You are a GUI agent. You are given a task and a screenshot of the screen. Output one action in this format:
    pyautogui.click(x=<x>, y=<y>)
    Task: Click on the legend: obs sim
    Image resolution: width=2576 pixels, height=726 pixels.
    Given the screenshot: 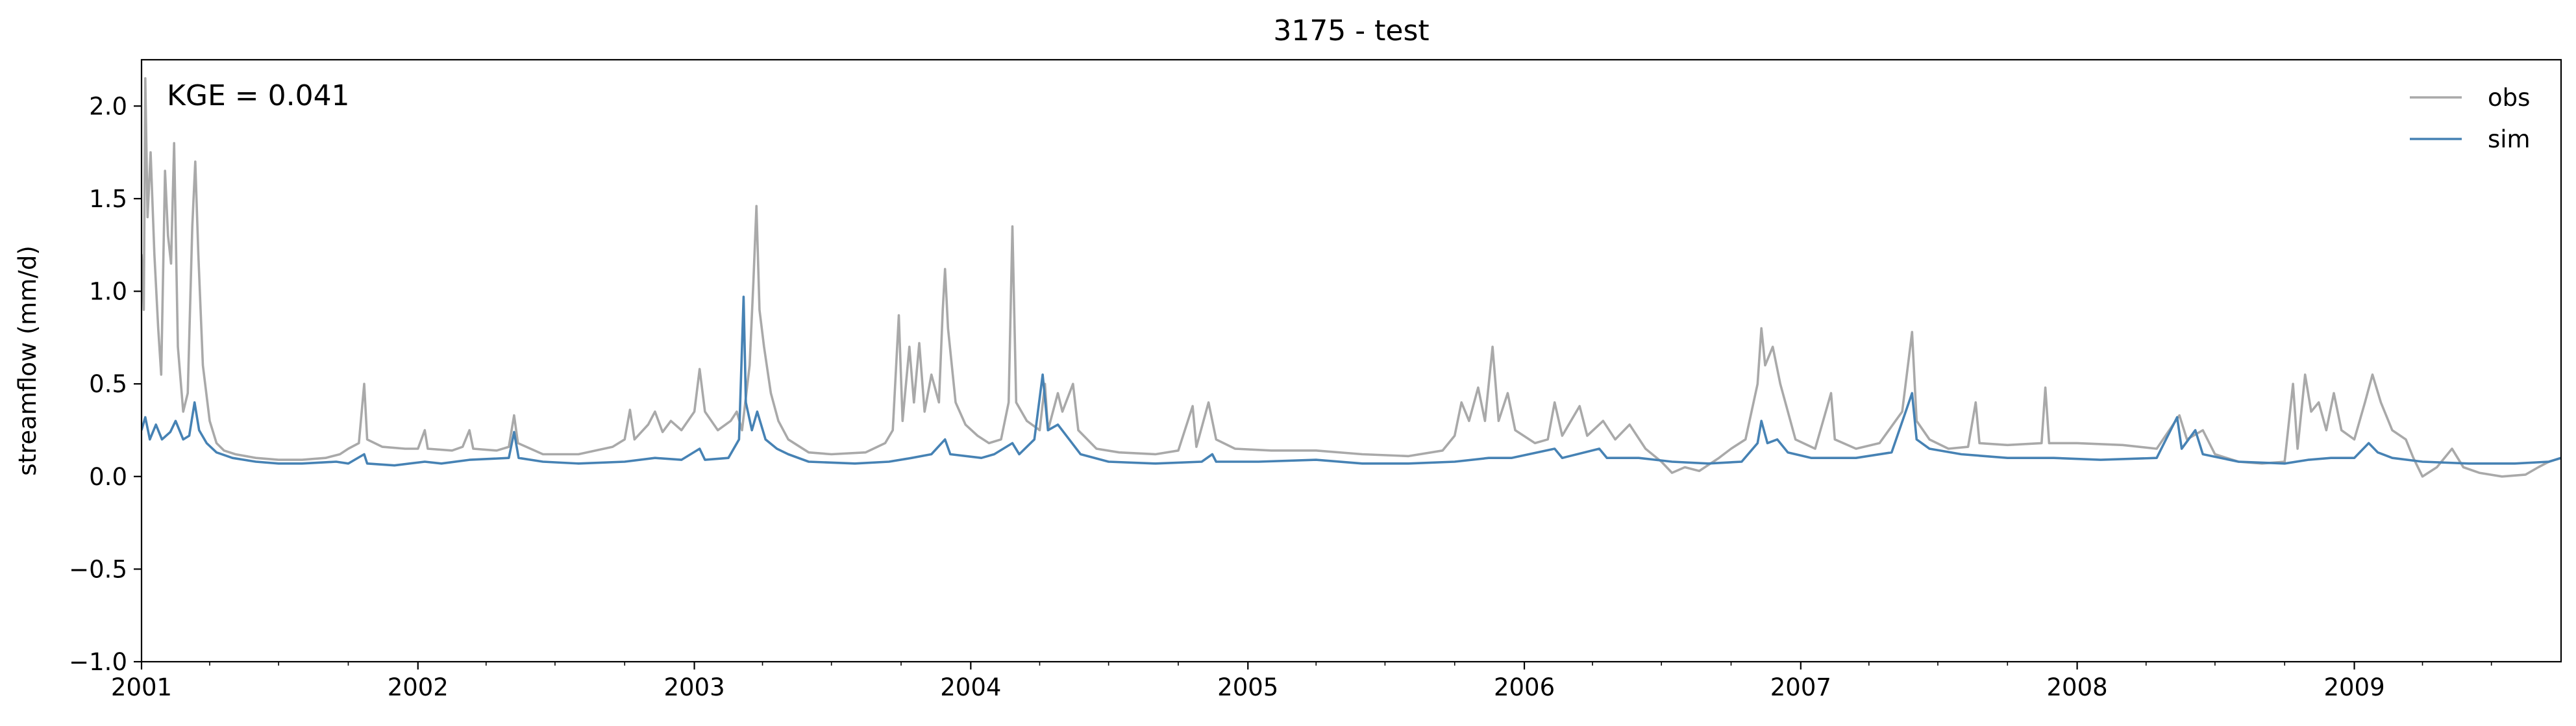 What is the action you would take?
    pyautogui.click(x=2470, y=118)
    